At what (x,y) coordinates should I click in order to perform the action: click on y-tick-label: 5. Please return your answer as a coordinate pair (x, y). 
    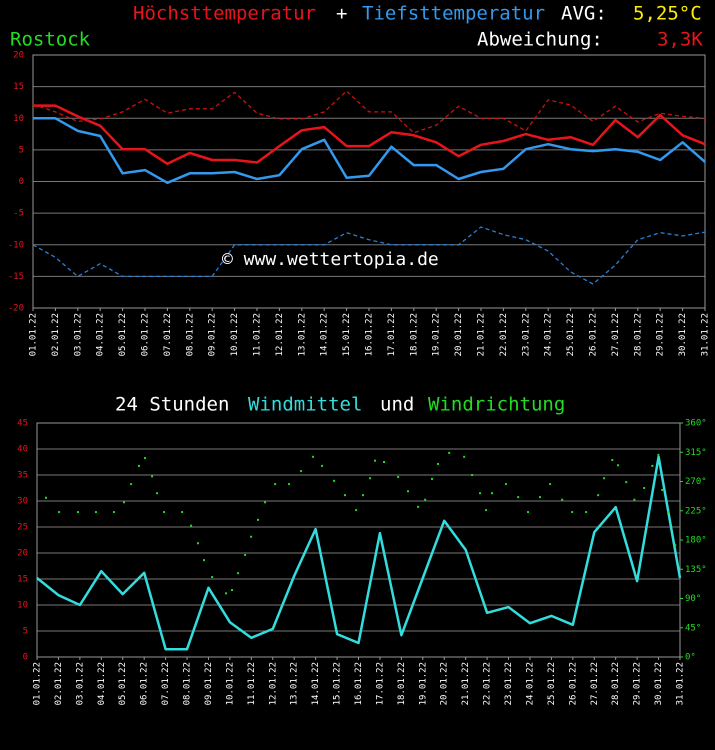
    Looking at the image, I should click on (21, 150).